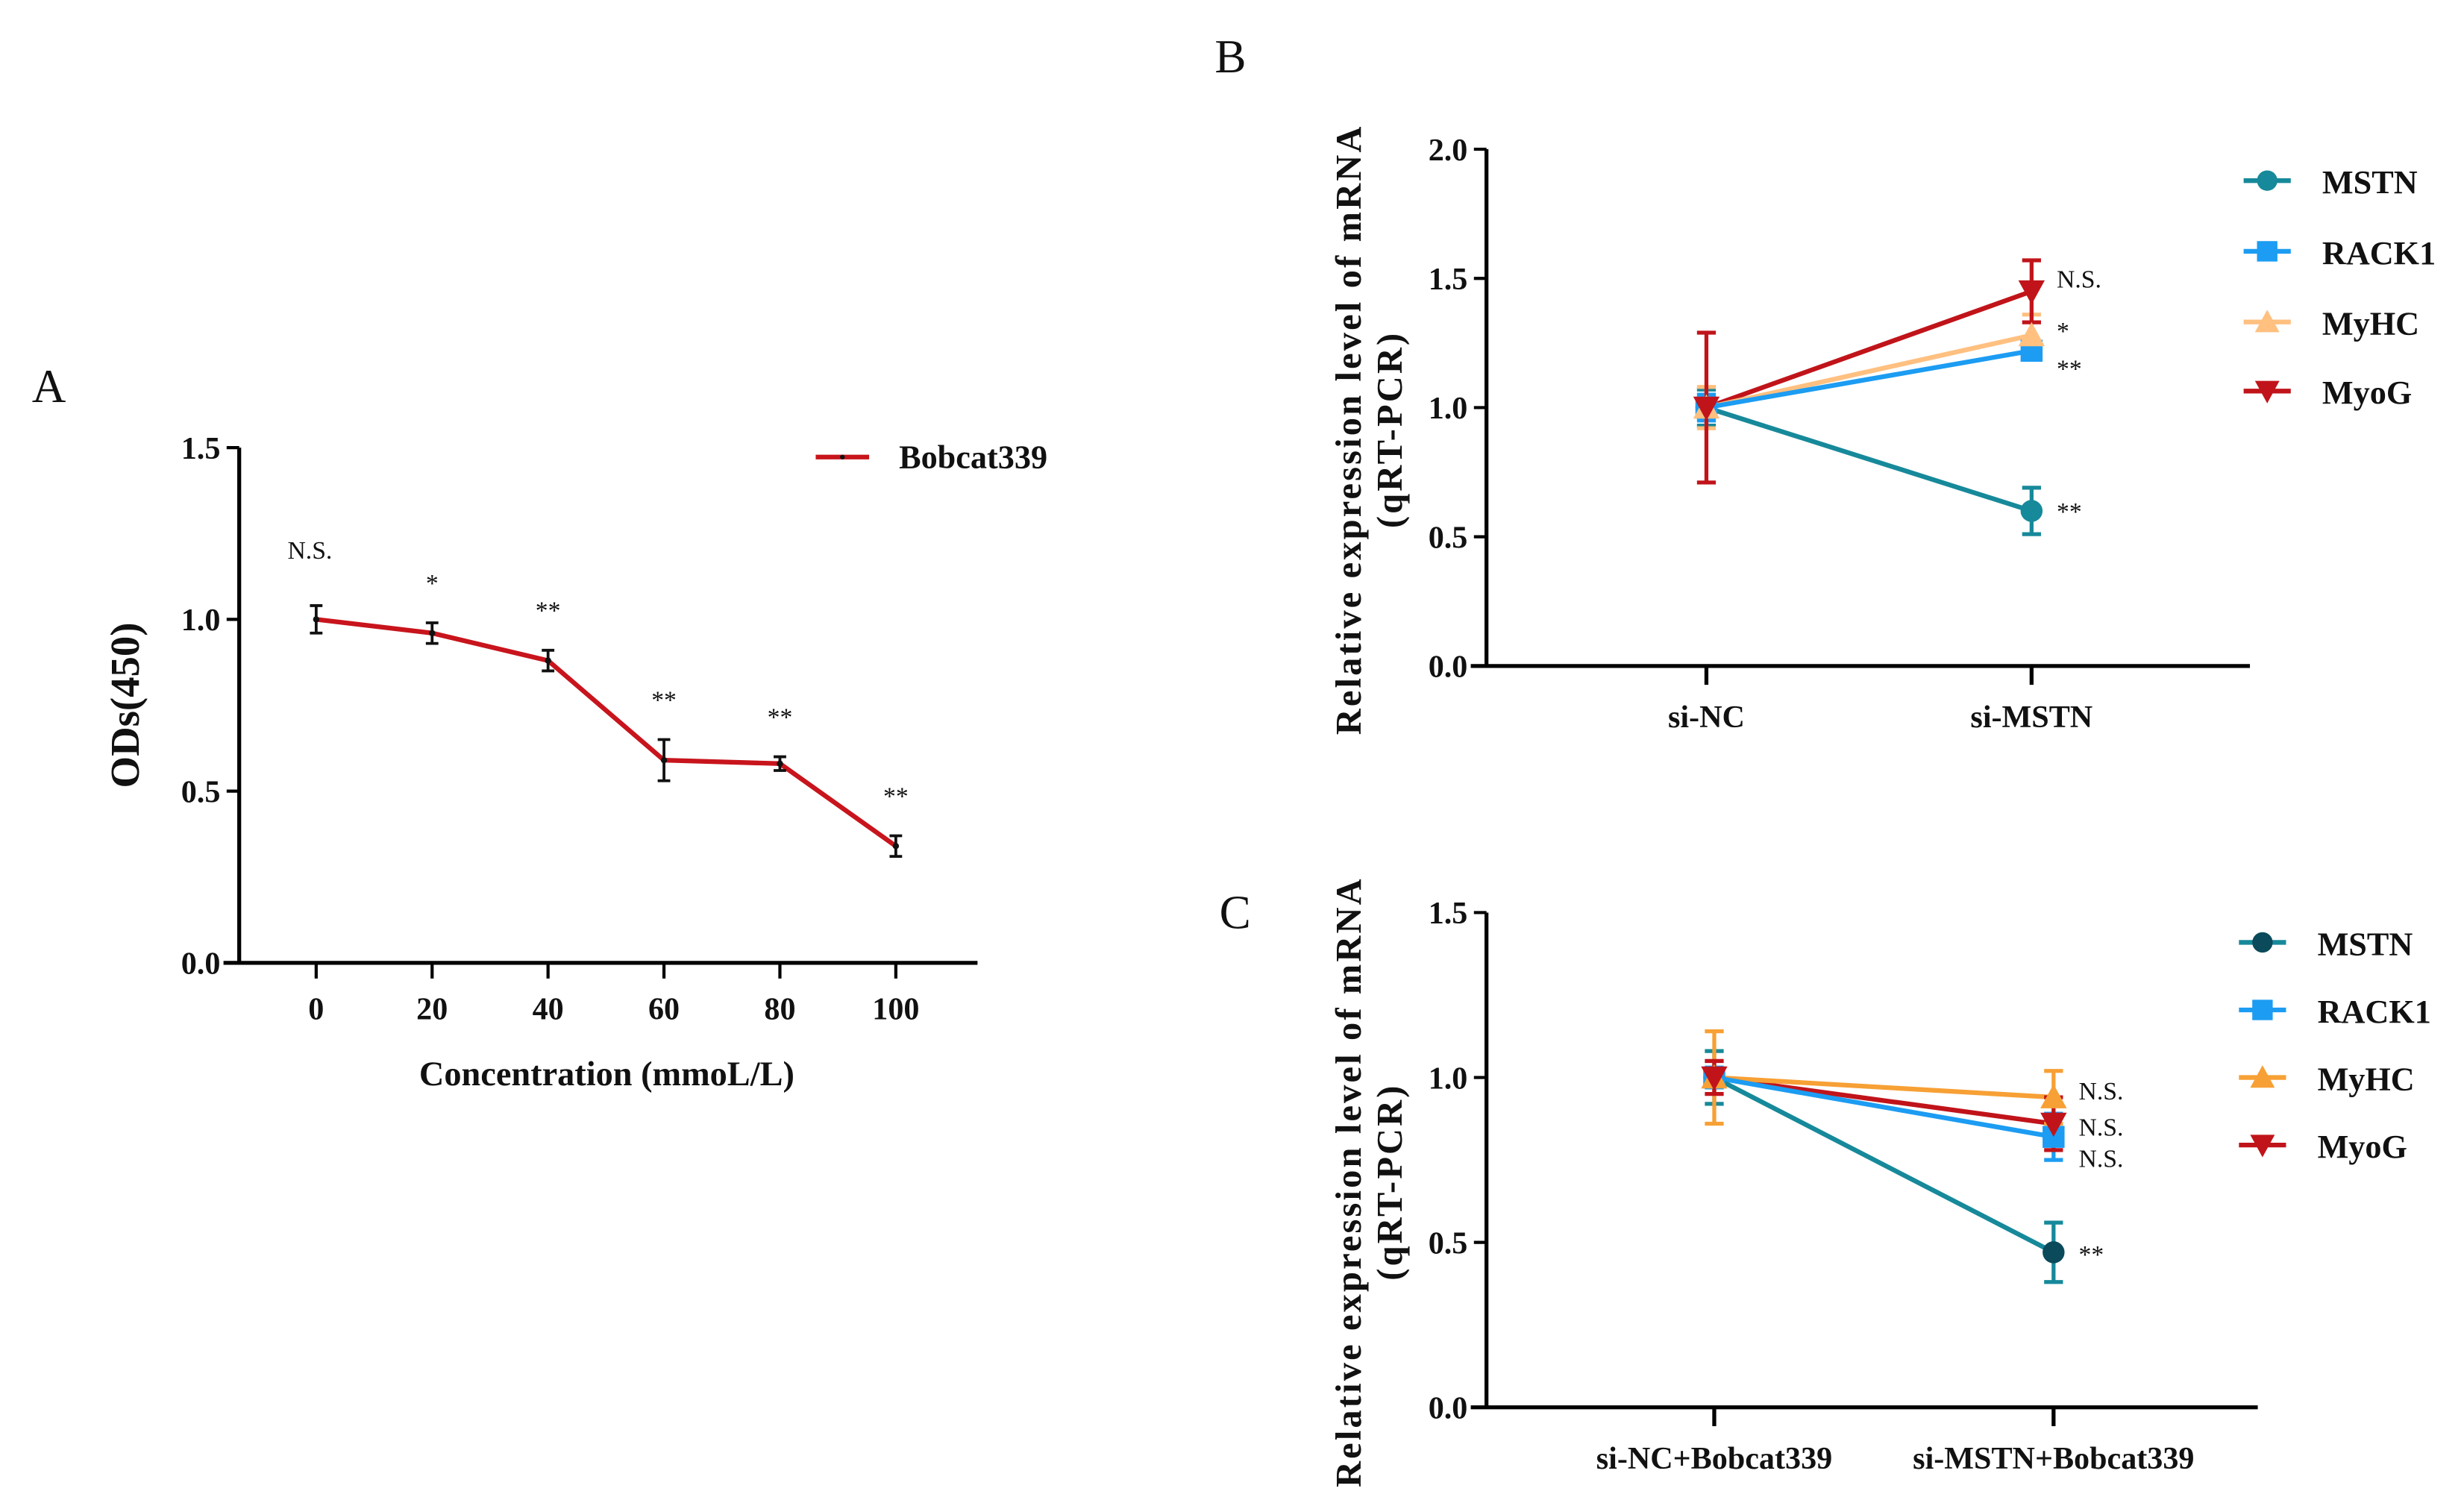 The width and height of the screenshot is (2464, 1500). What do you see at coordinates (1230, 57) in the screenshot?
I see `panel-label-b: B` at bounding box center [1230, 57].